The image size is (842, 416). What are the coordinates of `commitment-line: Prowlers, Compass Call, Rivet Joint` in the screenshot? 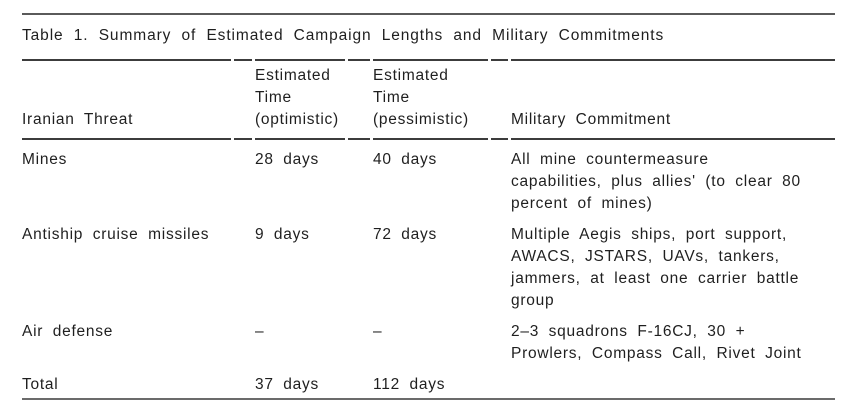 It's located at (656, 353).